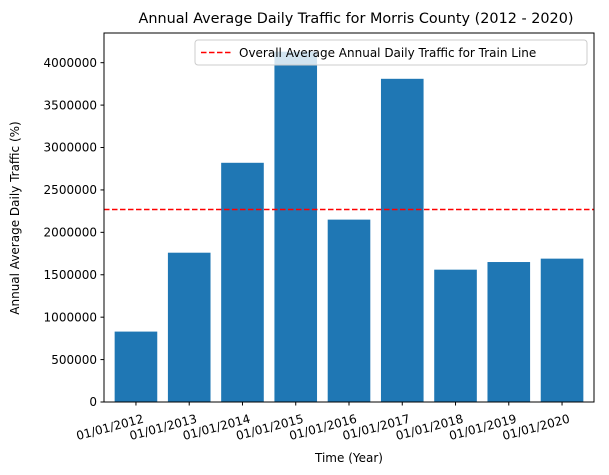 Image resolution: width=609 pixels, height=475 pixels. What do you see at coordinates (15, 217) in the screenshot?
I see `y-axis-title: Annual Average Daily Traffic (%)` at bounding box center [15, 217].